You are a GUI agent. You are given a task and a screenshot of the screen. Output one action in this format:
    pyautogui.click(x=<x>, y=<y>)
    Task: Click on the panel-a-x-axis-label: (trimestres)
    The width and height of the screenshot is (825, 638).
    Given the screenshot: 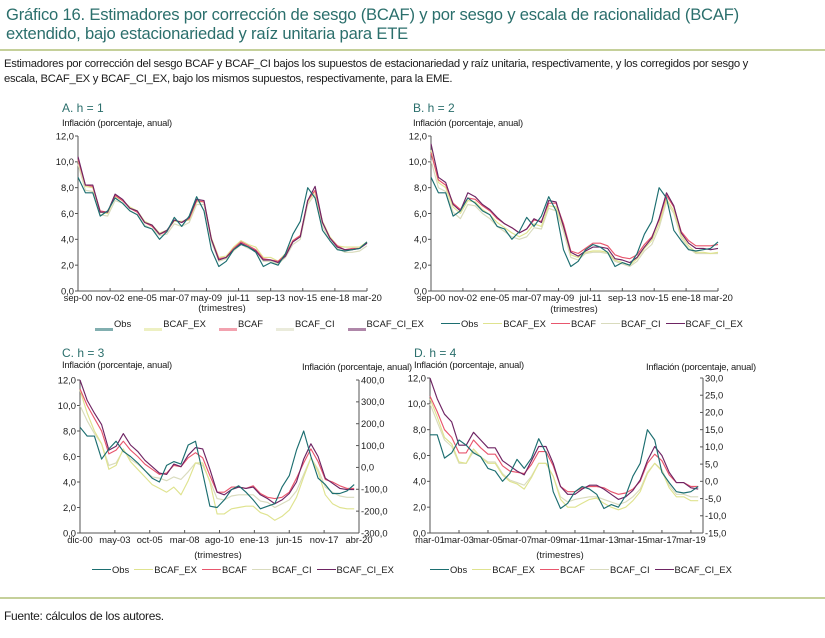 What is the action you would take?
    pyautogui.click(x=222, y=307)
    